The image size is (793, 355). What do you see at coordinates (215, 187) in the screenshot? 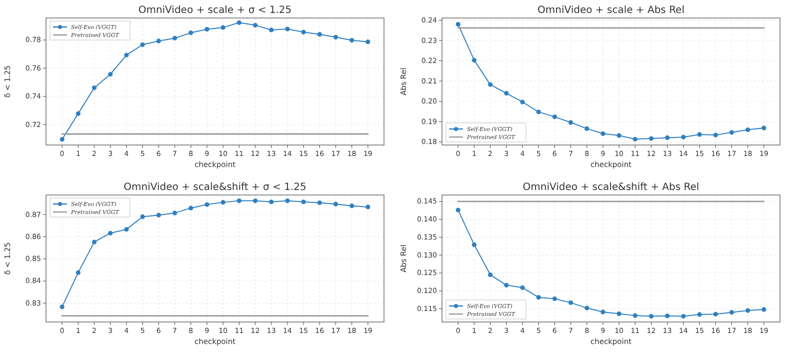
I see `chart-title: OmniVideo + scale&shift + σ < 1.25` at bounding box center [215, 187].